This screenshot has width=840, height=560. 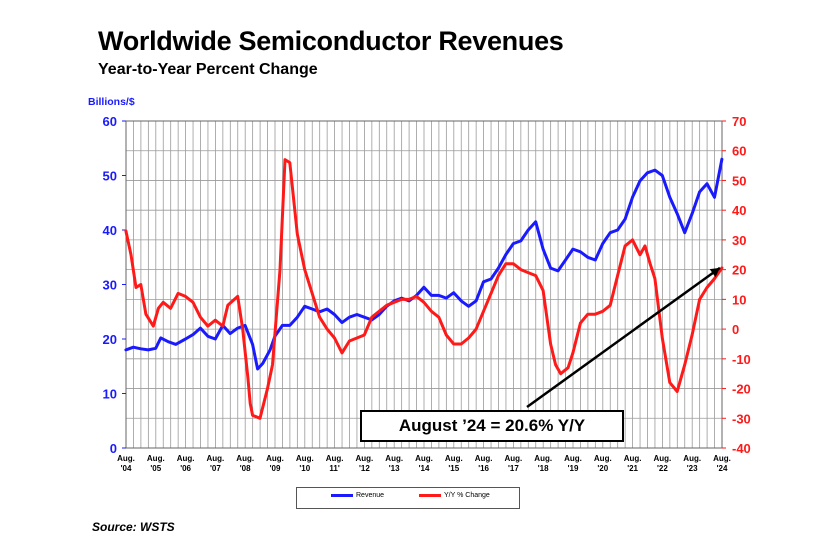 What do you see at coordinates (111, 102) in the screenshot?
I see `left-axis-title: Billions/$` at bounding box center [111, 102].